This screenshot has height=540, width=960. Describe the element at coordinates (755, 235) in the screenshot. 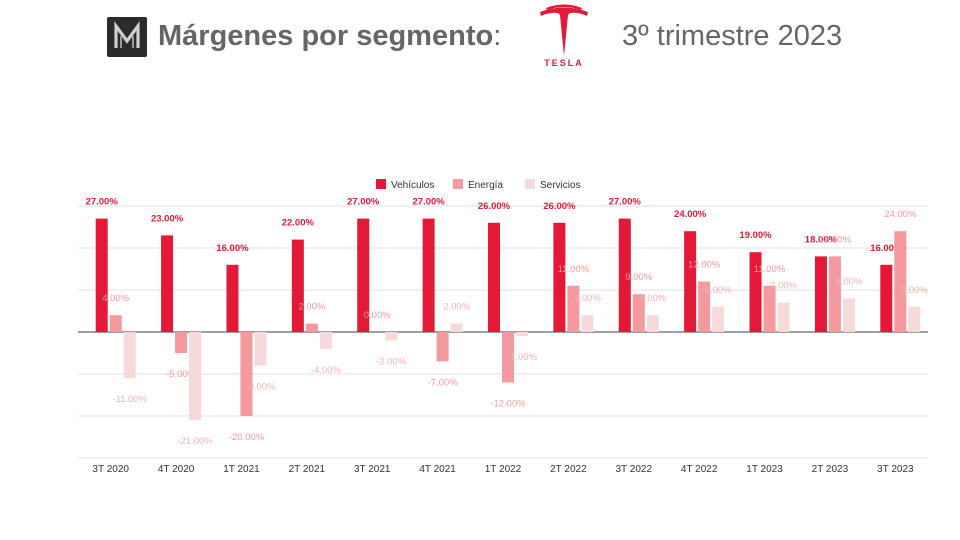

I see `data-label-vehiculos: 19.00%` at that location.